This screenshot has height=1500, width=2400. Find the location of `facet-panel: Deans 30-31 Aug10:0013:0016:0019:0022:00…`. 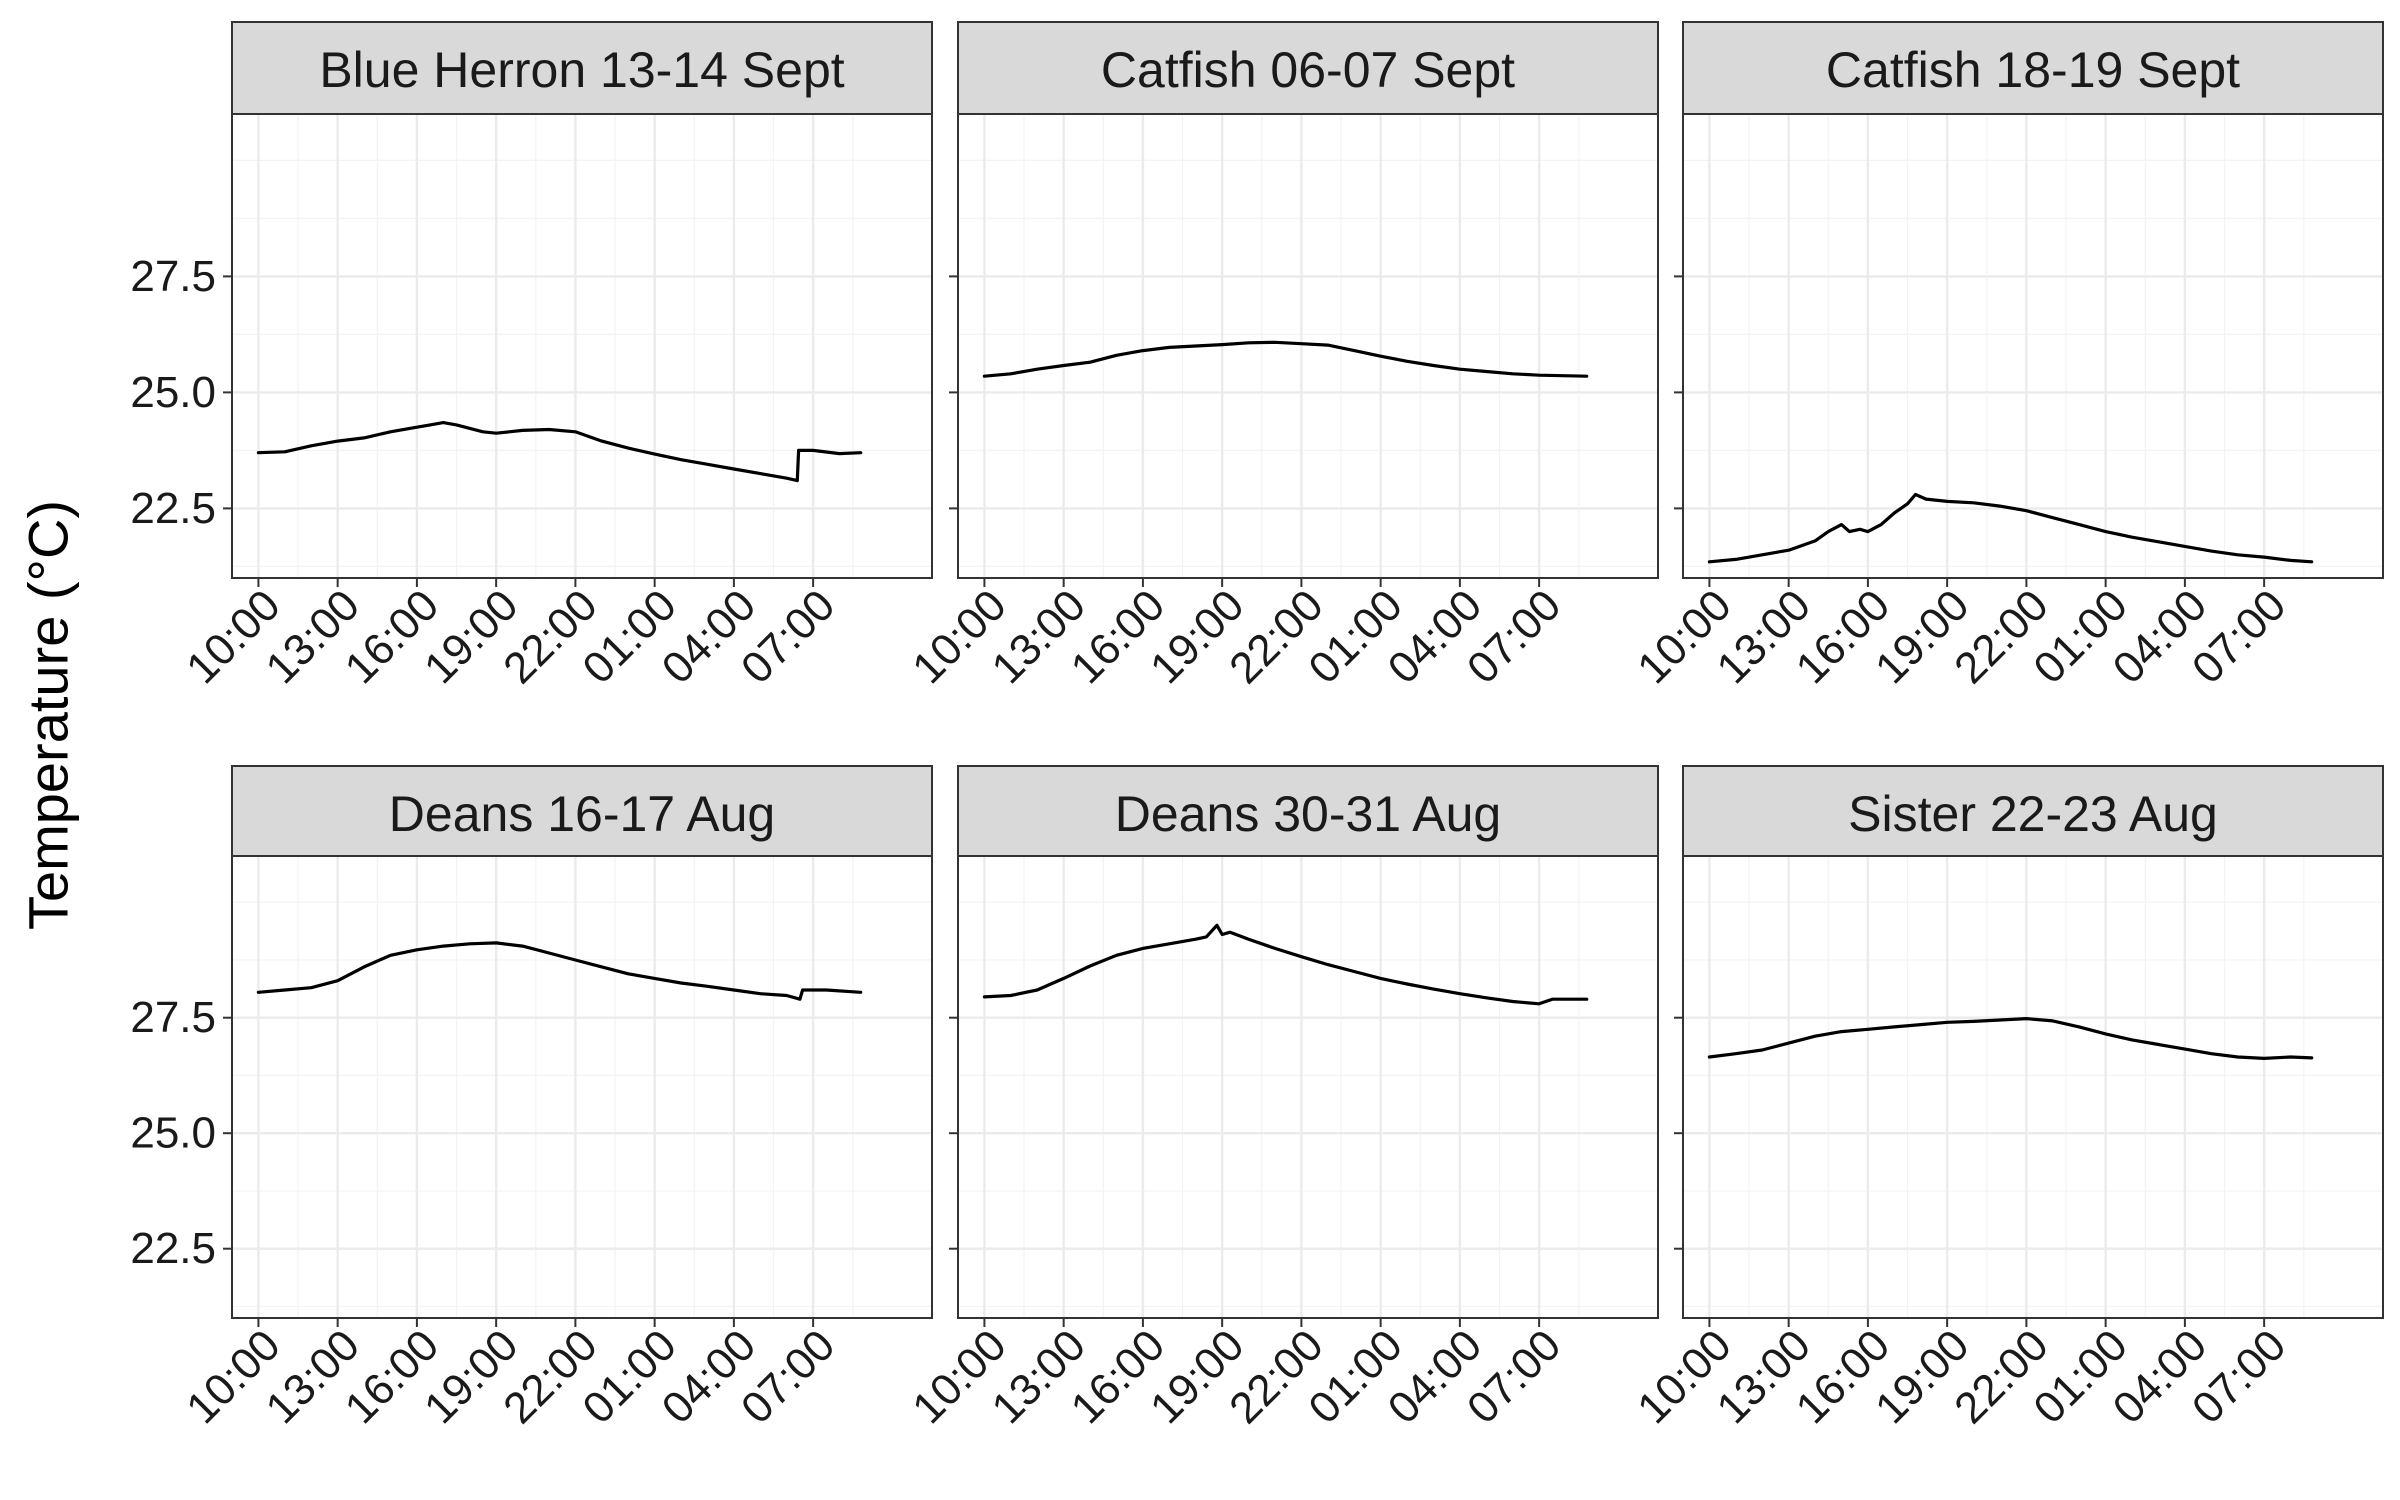

facet-panel: Deans 30-31 Aug10:0013:0016:0019:0022:00… is located at coordinates (1281, 1099).